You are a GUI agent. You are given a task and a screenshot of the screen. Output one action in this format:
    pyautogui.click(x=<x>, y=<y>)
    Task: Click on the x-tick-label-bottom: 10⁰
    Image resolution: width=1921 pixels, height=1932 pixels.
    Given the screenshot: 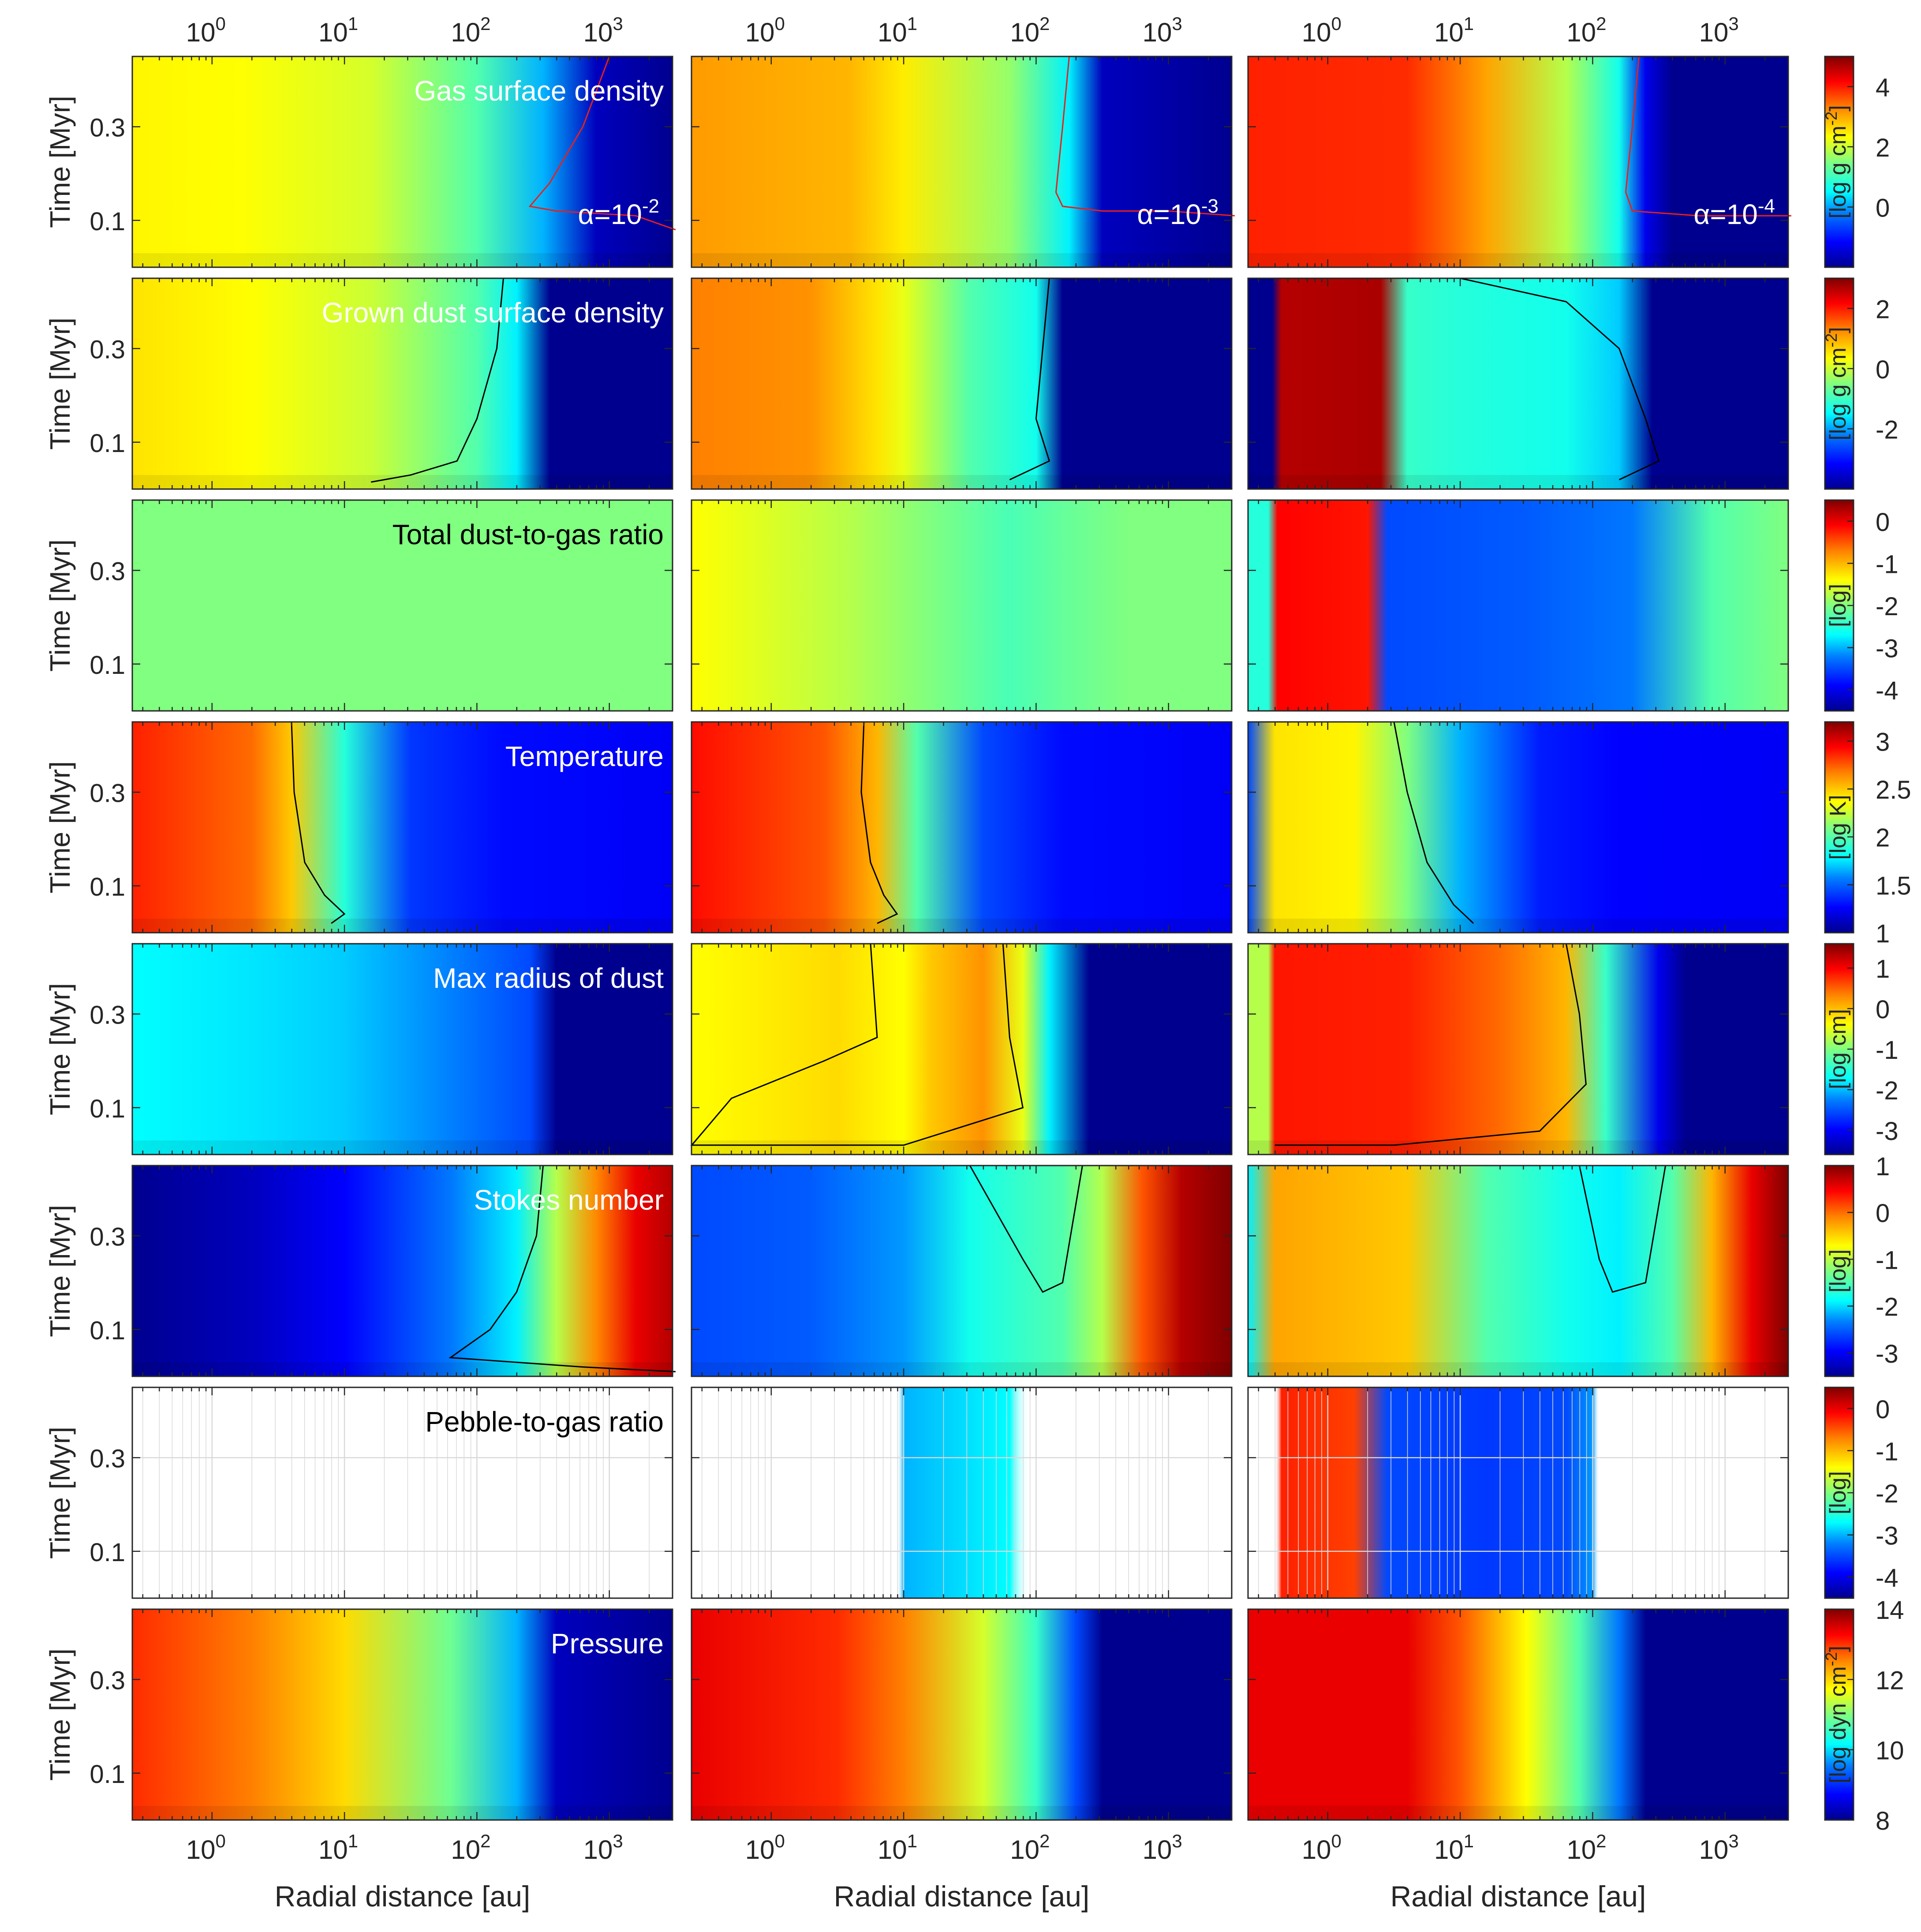 What is the action you would take?
    pyautogui.click(x=765, y=1848)
    